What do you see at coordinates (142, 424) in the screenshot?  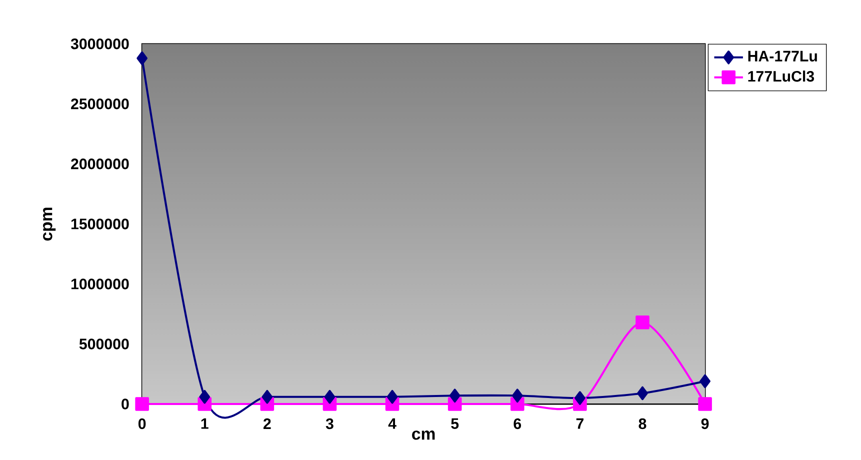 I see `x-tick-label: 0` at bounding box center [142, 424].